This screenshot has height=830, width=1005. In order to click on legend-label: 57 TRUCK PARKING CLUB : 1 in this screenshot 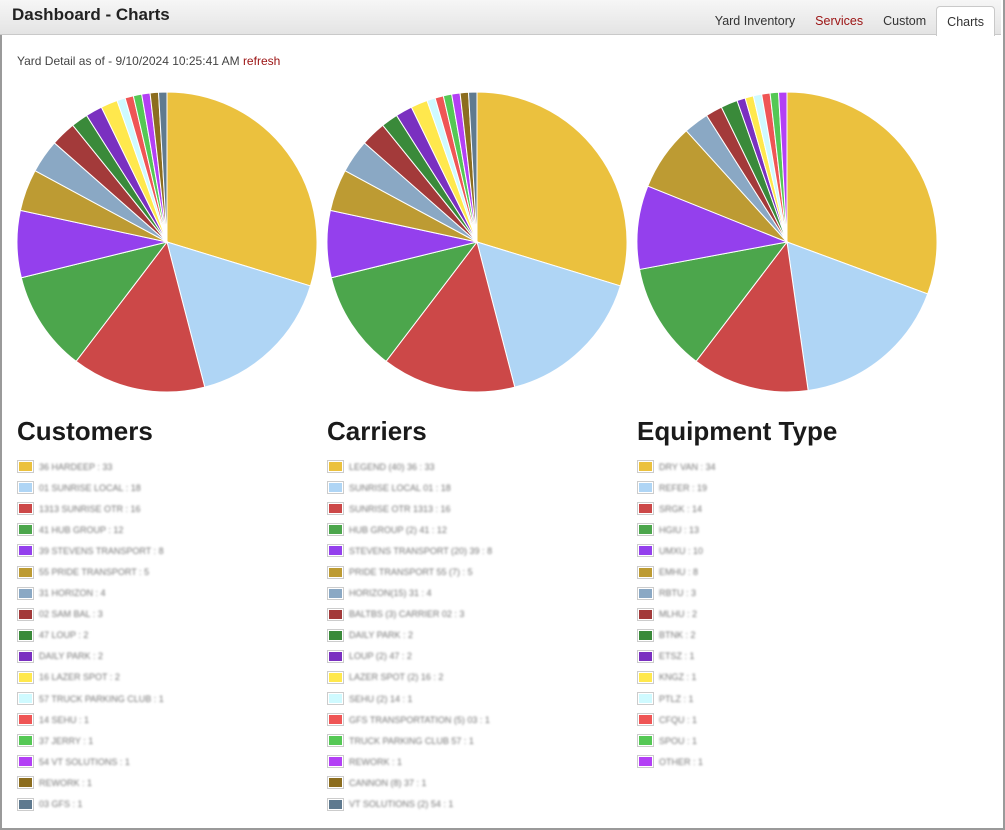, I will do `click(101, 698)`.